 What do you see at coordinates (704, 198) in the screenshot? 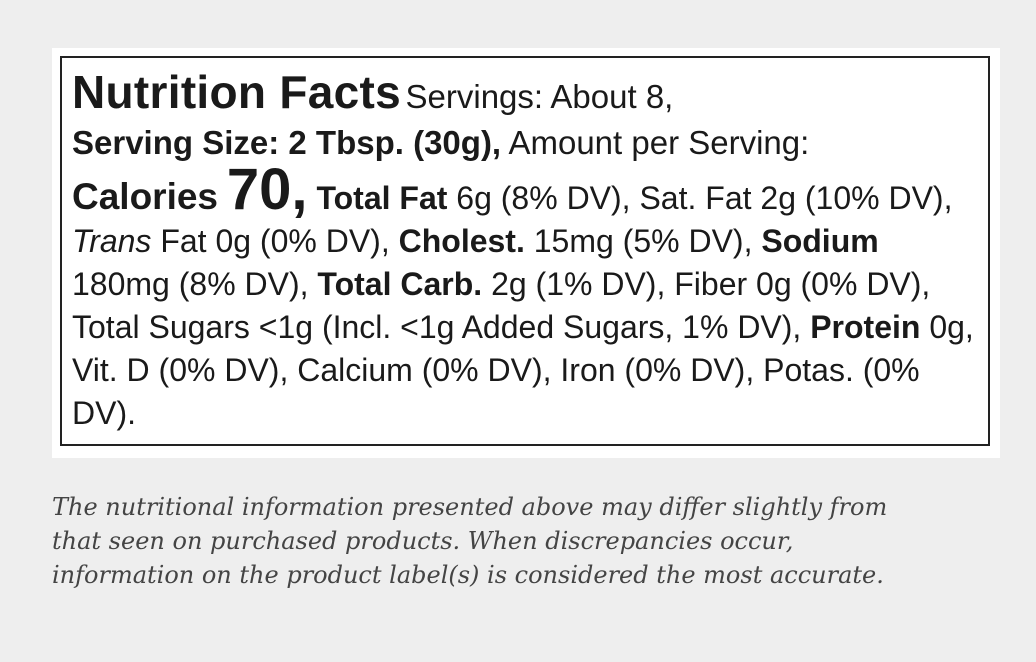
I see `nutrient-segment: 6g (8% DV), Sat. Fat 2g (10% DV),` at bounding box center [704, 198].